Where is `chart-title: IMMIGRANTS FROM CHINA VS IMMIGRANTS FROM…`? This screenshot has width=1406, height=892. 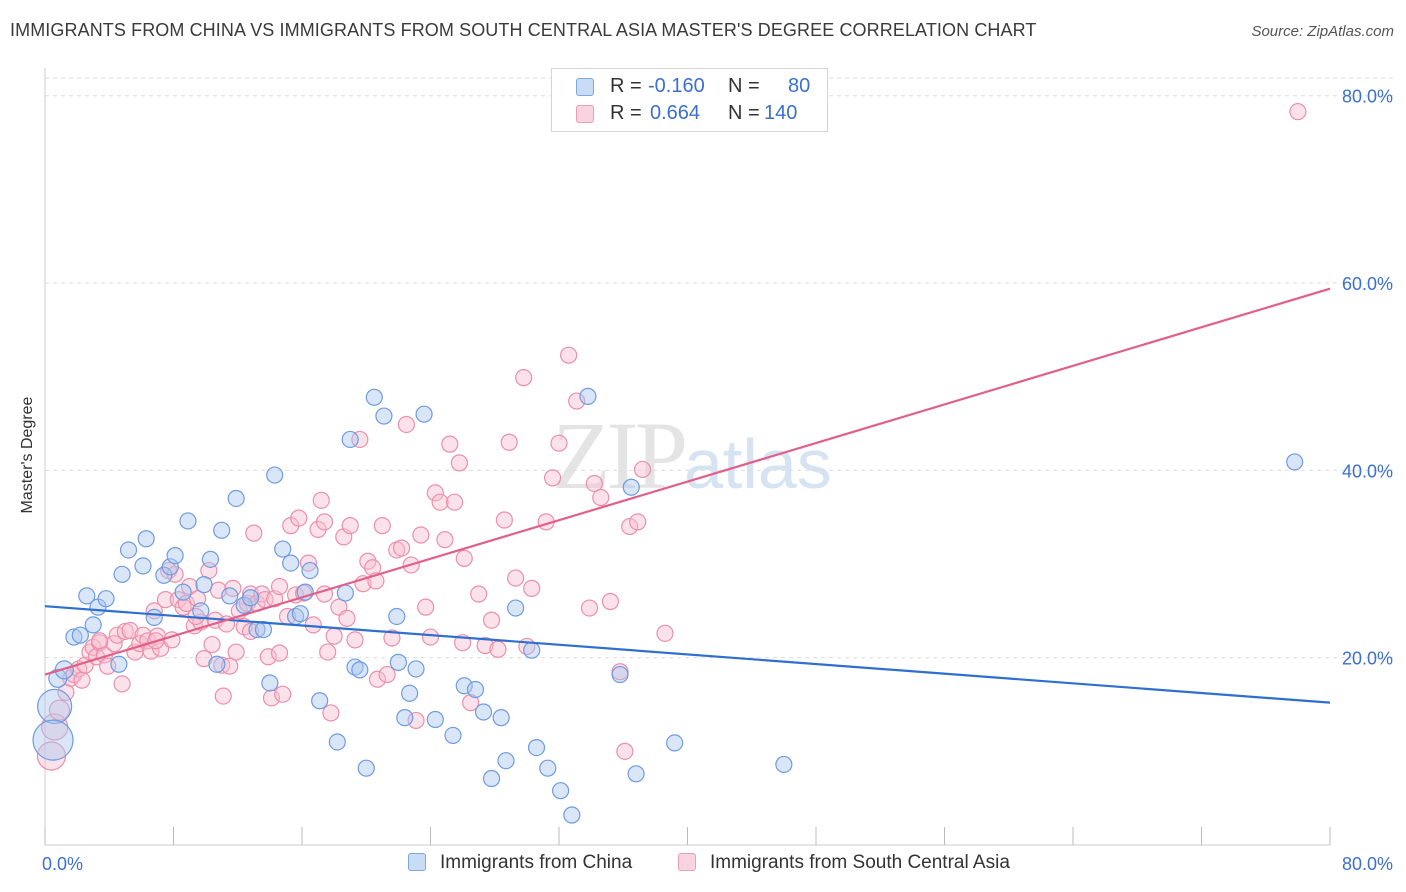 chart-title: IMMIGRANTS FROM CHINA VS IMMIGRANTS FROM… is located at coordinates (523, 30).